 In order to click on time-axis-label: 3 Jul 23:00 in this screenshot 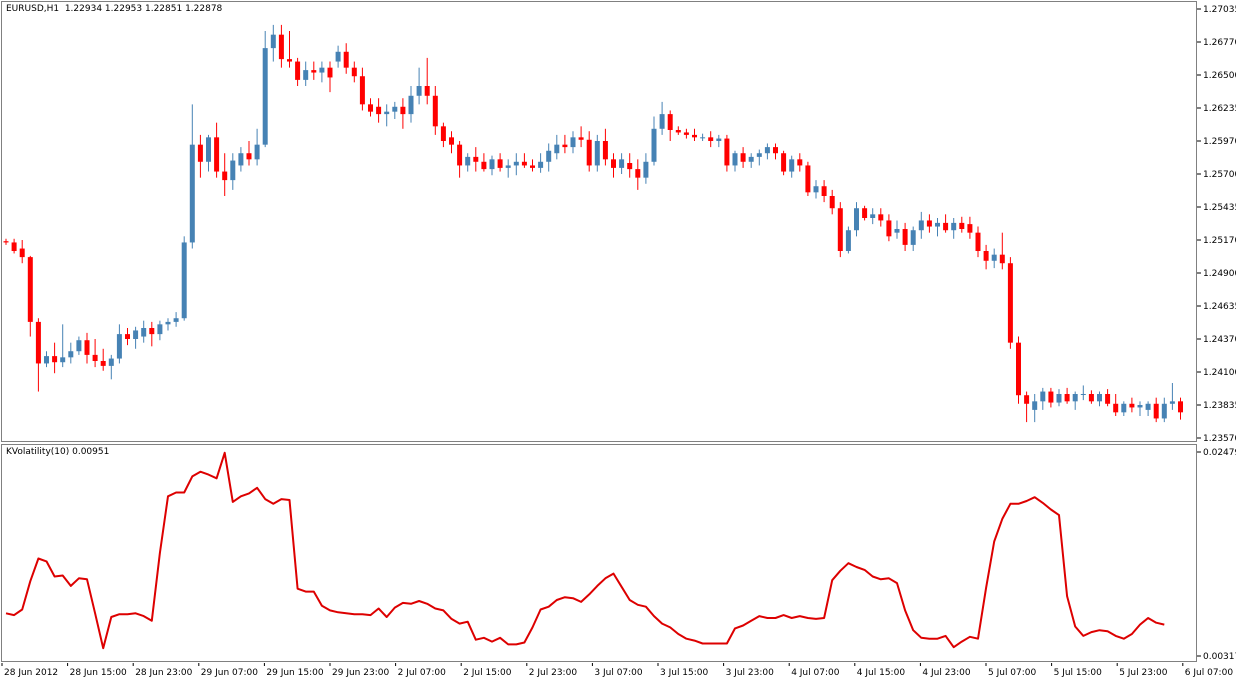, I will do `click(750, 673)`.